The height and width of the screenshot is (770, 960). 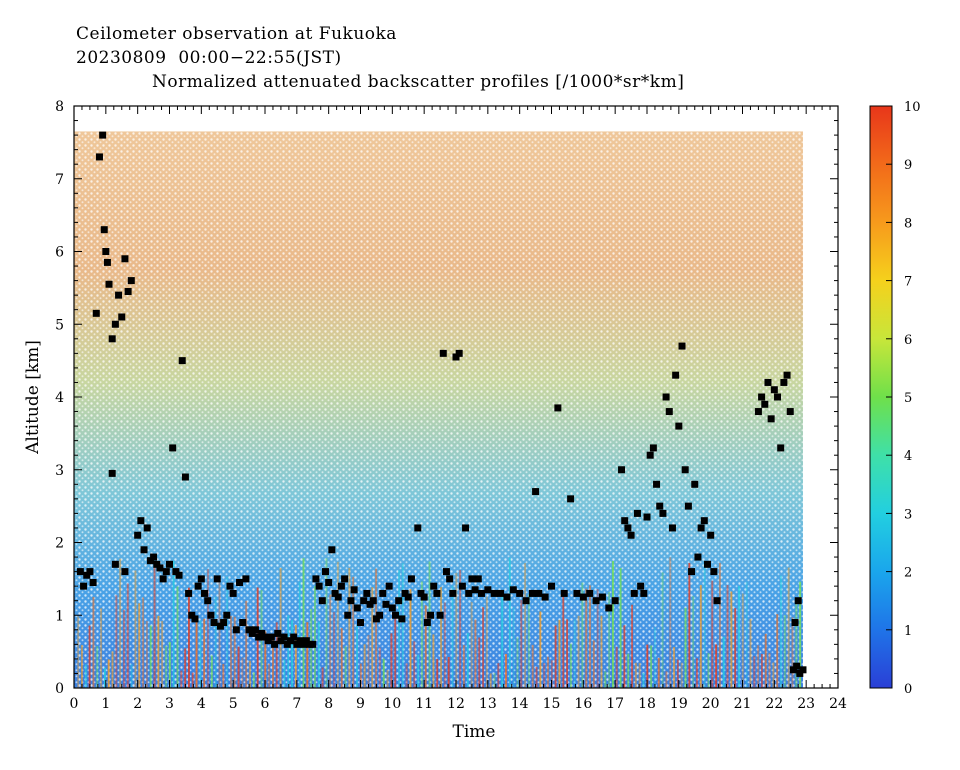 What do you see at coordinates (74, 704) in the screenshot?
I see `x-tick-label: 0` at bounding box center [74, 704].